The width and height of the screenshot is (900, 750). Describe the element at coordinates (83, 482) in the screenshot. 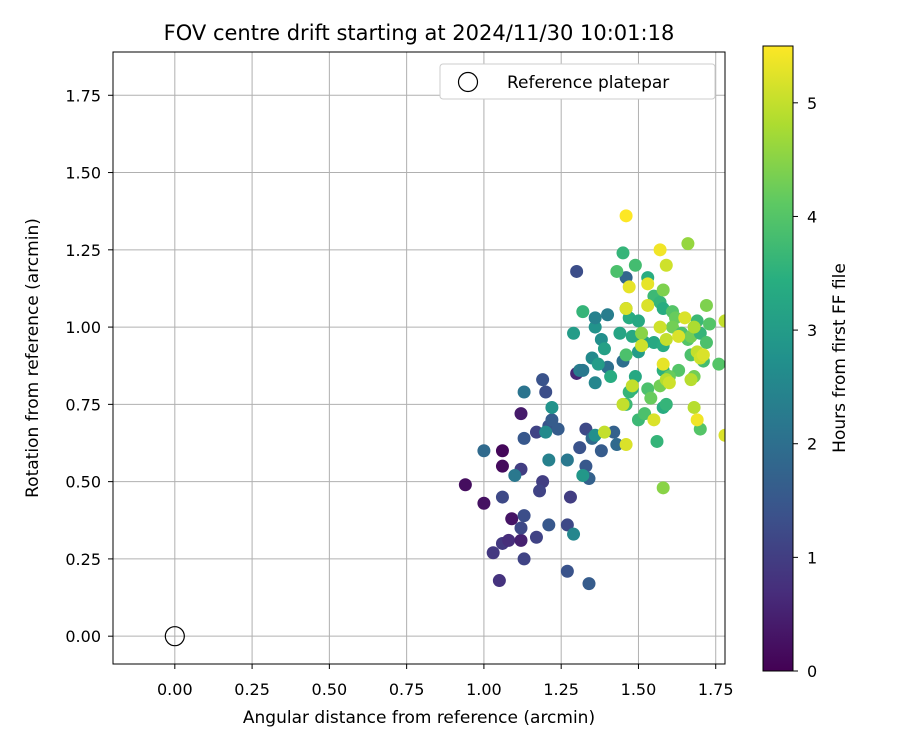

I see `y-tick-label: 0.50` at that location.